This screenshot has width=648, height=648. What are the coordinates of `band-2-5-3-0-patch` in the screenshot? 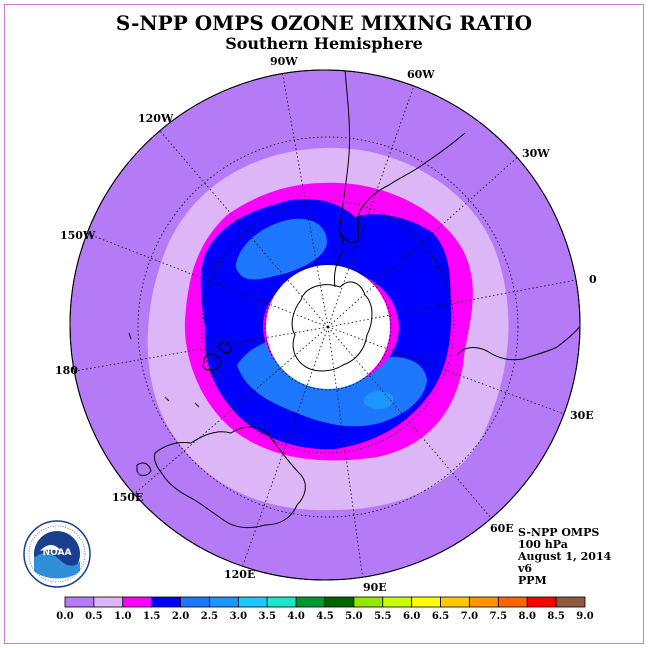 It's located at (378, 400).